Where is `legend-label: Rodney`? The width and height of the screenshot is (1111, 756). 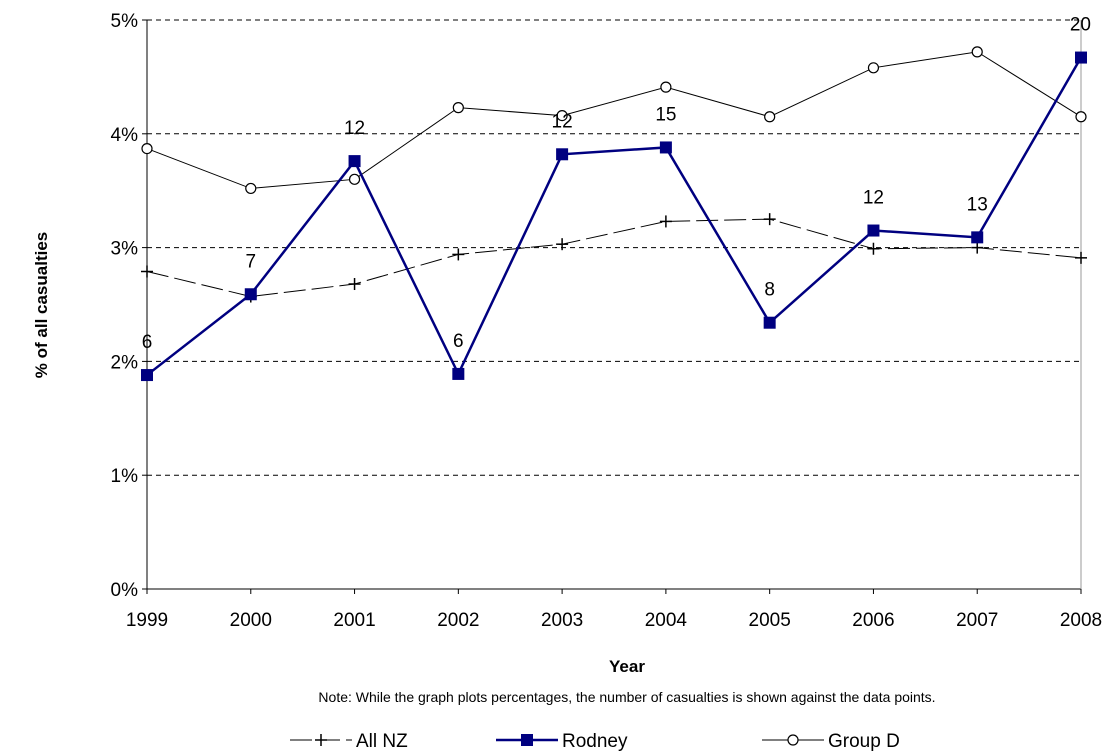 legend-label: Rodney is located at coordinates (595, 741).